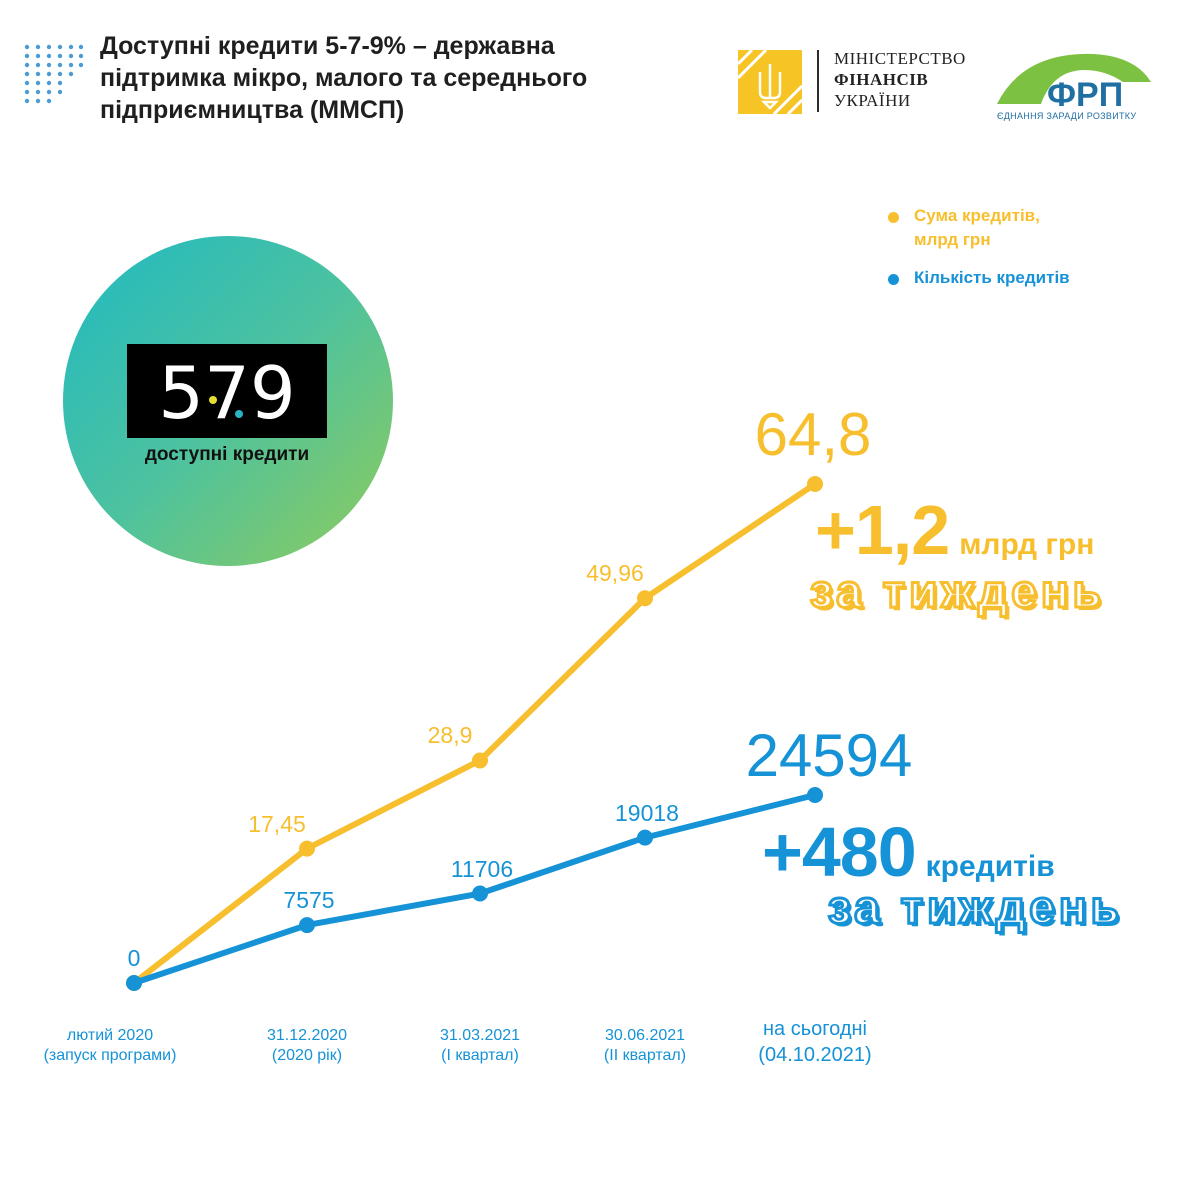 The height and width of the screenshot is (1200, 1200). What do you see at coordinates (110, 1055) in the screenshot?
I see `x-tick-label-0-line-1: (запуск програми)` at bounding box center [110, 1055].